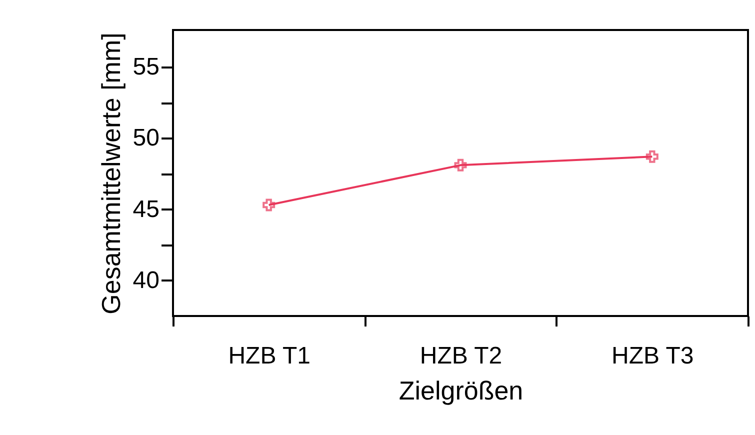  What do you see at coordinates (146, 66) in the screenshot?
I see `y-tick-label: 55` at bounding box center [146, 66].